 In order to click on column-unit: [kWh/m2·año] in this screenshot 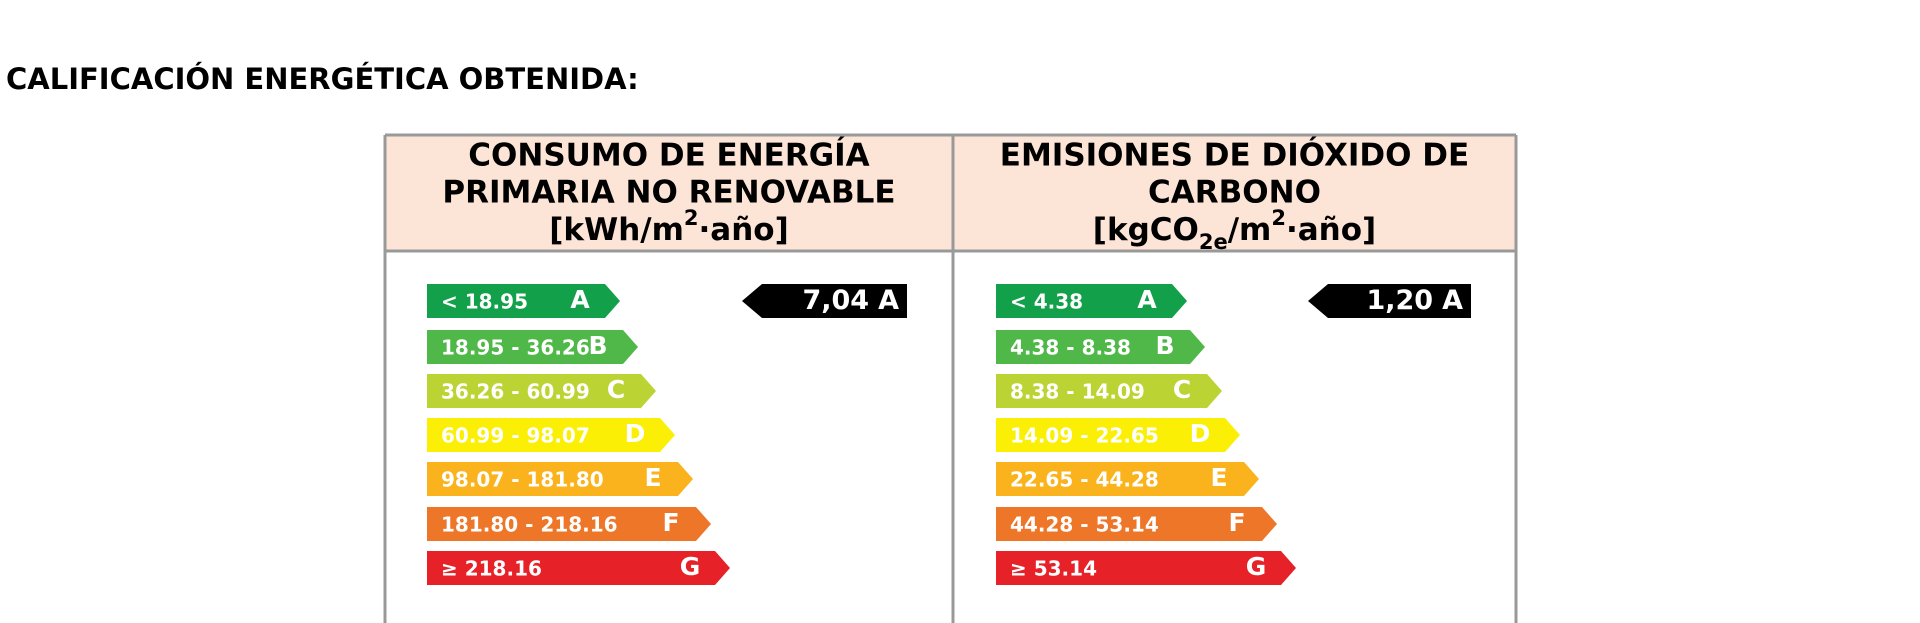, I will do `click(669, 227)`.